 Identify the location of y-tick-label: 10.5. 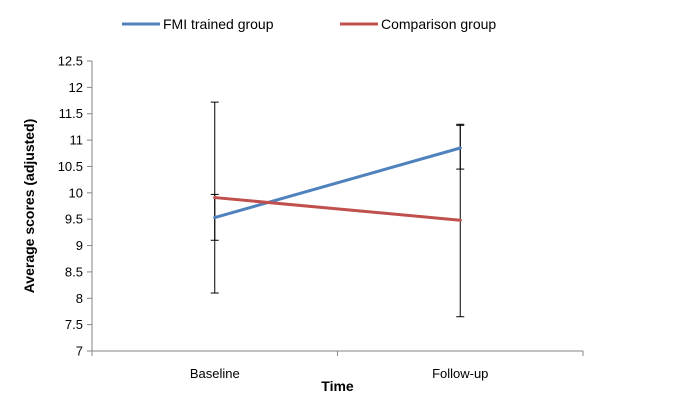
(70, 166).